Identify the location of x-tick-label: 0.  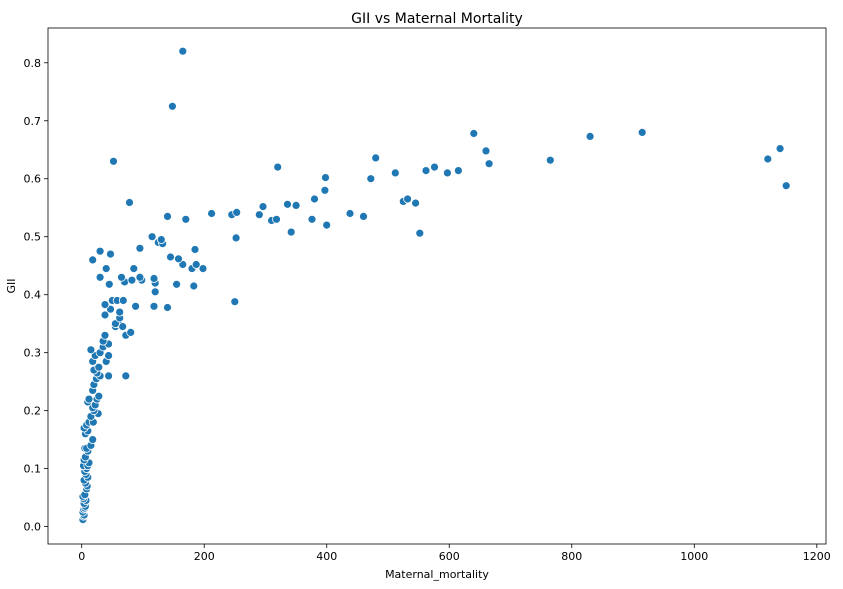
(81, 556).